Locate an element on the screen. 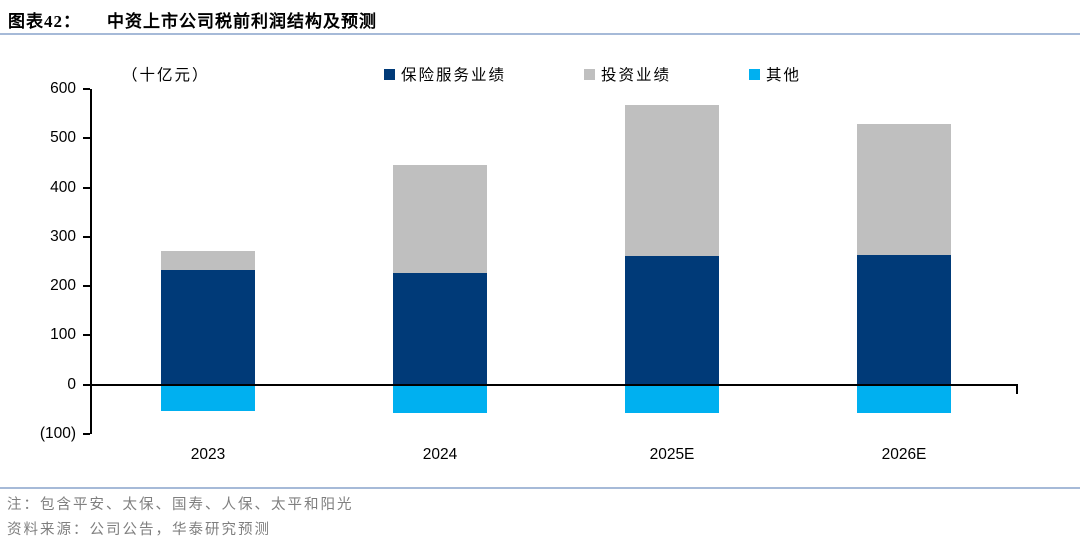 This screenshot has height=549, width=1080. y-axis-tick-label: 400 is located at coordinates (63, 187).